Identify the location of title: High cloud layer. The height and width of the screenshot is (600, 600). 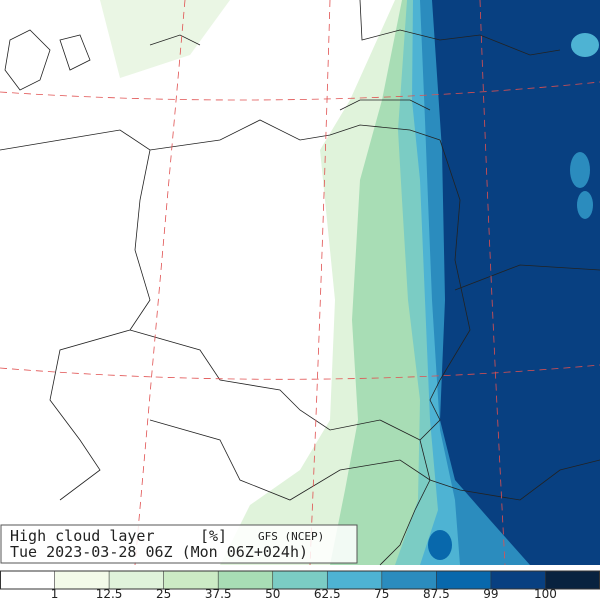
(82, 536).